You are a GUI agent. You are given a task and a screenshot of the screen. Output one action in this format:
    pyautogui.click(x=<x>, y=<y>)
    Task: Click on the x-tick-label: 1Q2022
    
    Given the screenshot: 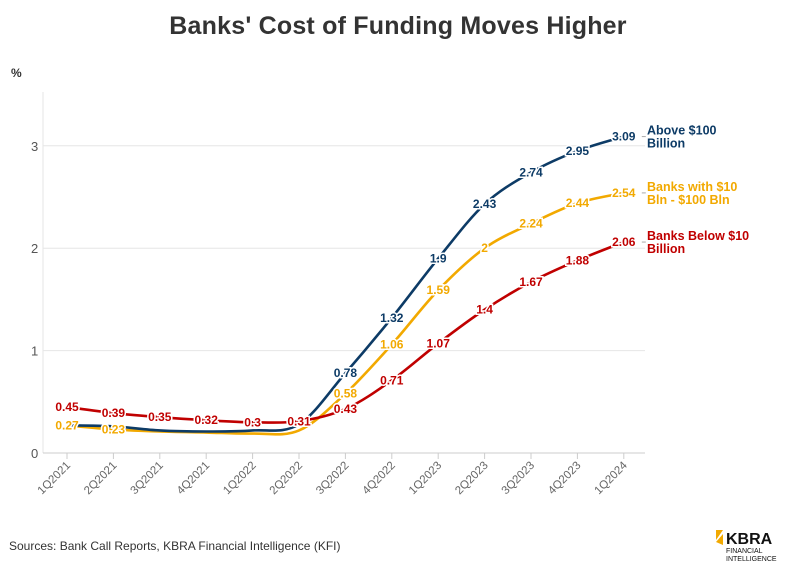 What is the action you would take?
    pyautogui.click(x=239, y=478)
    